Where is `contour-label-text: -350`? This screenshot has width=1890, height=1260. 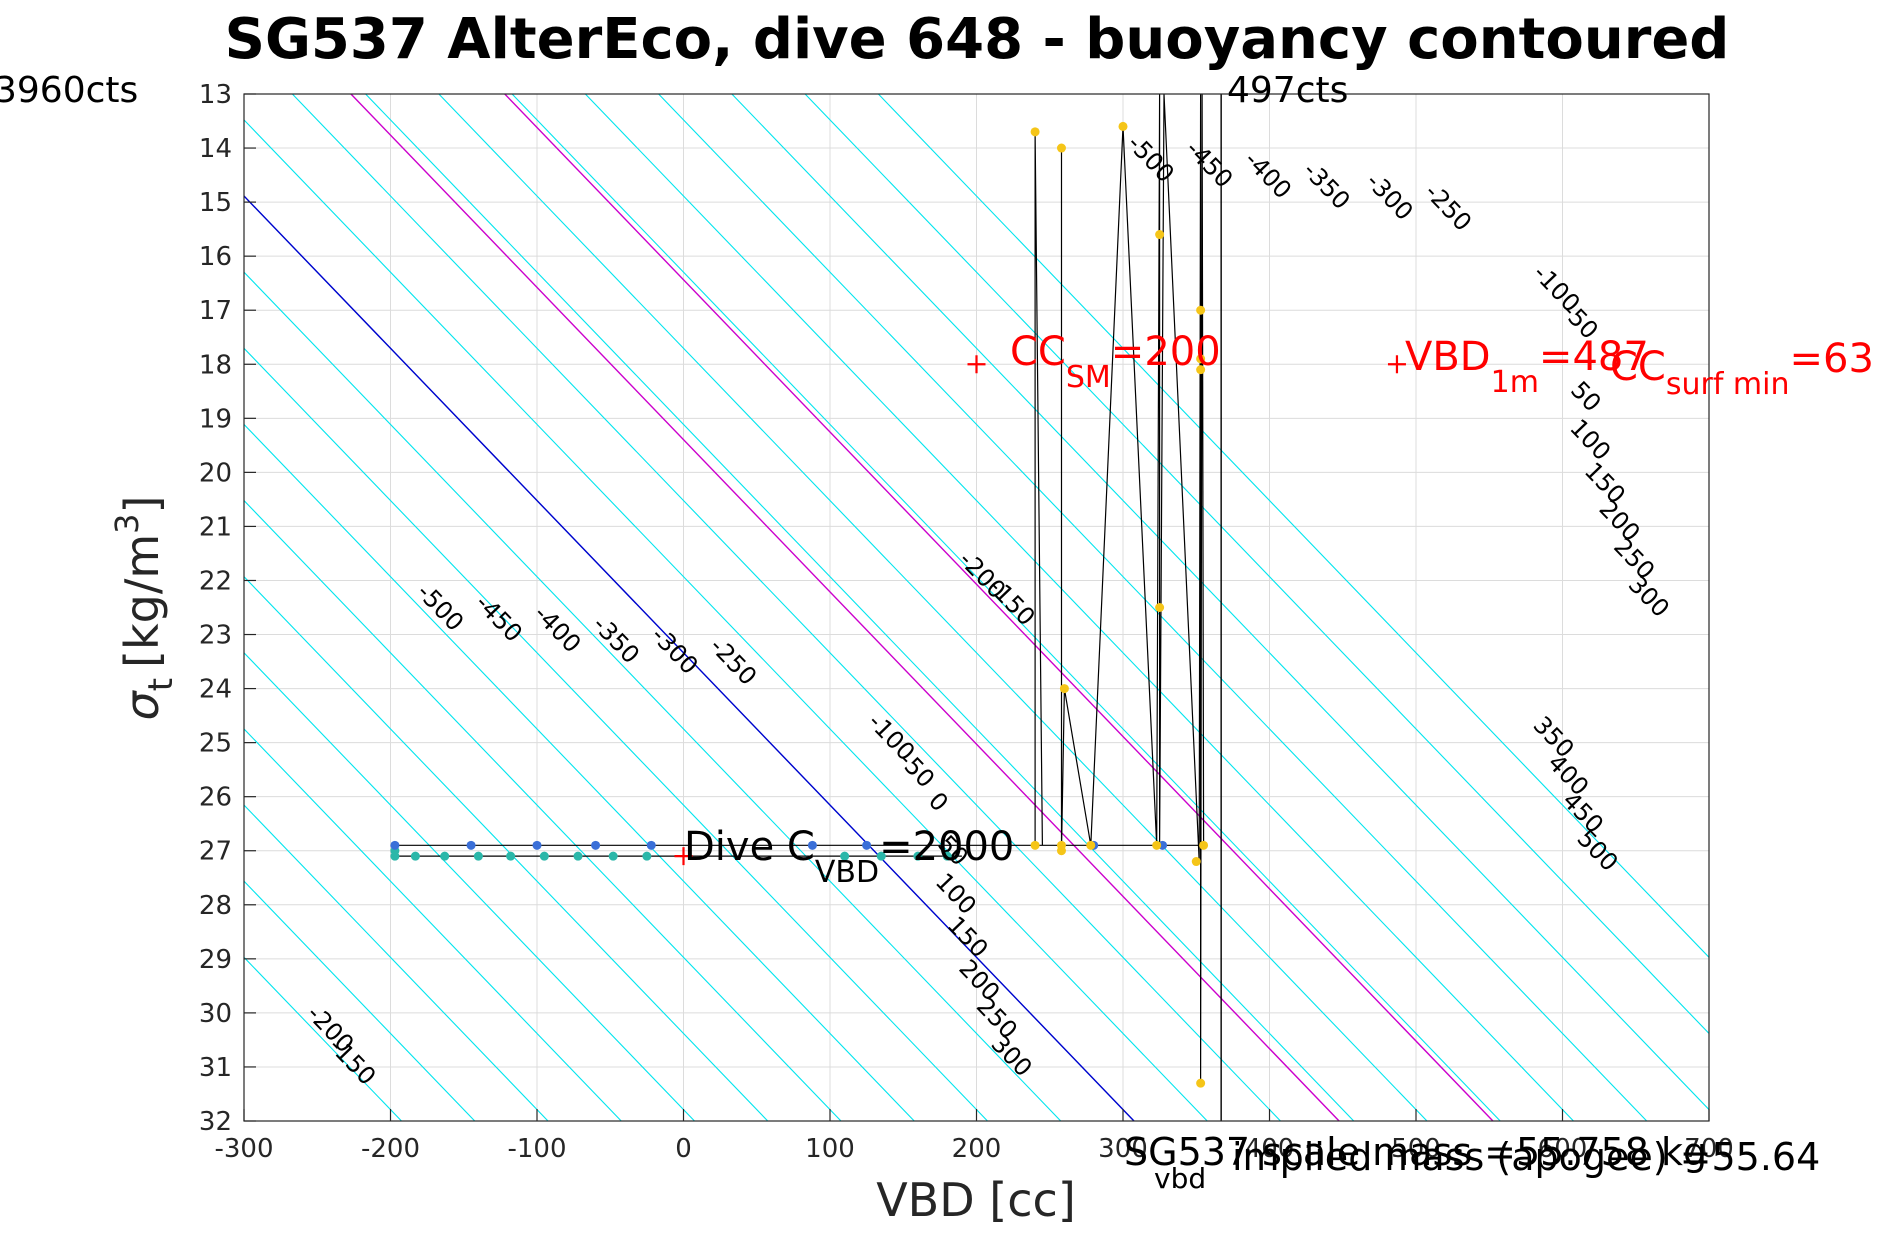
contour-label-text: -350 is located at coordinates (1327, 185).